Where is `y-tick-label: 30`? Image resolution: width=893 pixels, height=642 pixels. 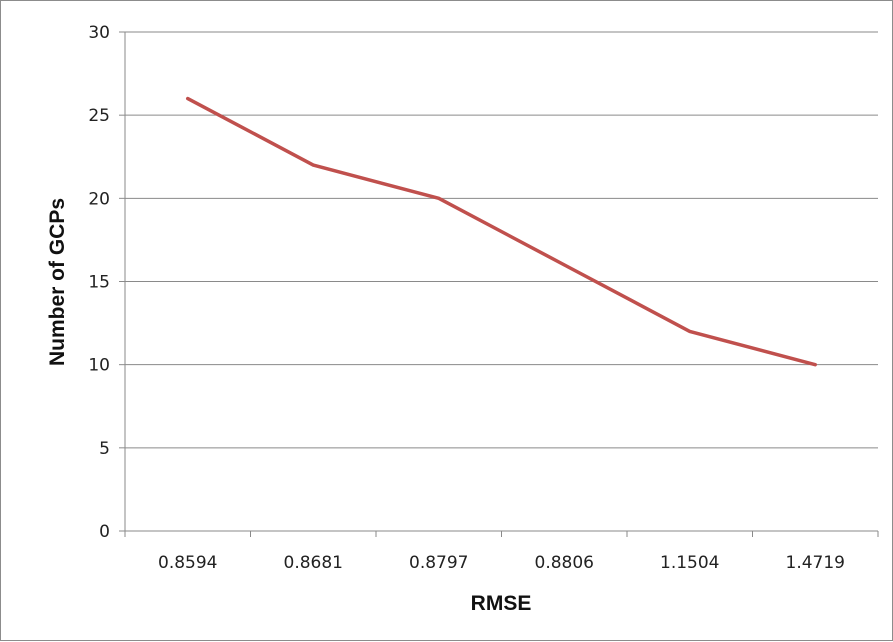
y-tick-label: 30 is located at coordinates (99, 33).